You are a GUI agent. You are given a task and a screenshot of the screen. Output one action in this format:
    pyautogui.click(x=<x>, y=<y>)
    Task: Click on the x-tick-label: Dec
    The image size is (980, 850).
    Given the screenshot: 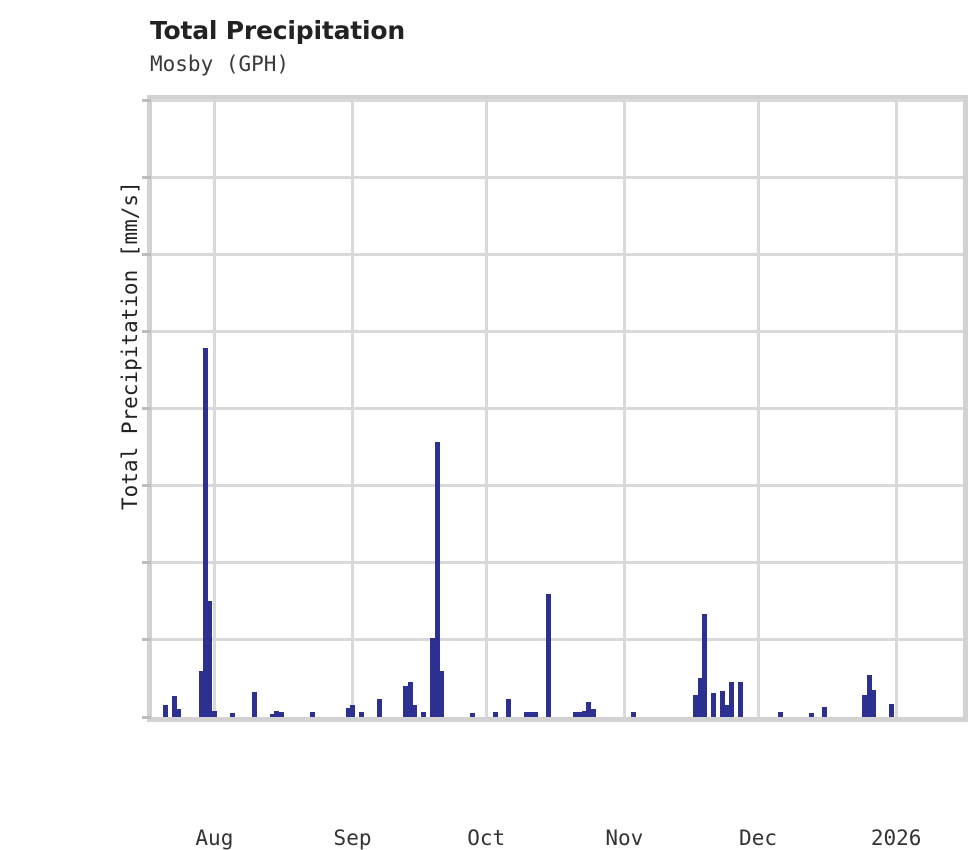 What is the action you would take?
    pyautogui.click(x=758, y=838)
    